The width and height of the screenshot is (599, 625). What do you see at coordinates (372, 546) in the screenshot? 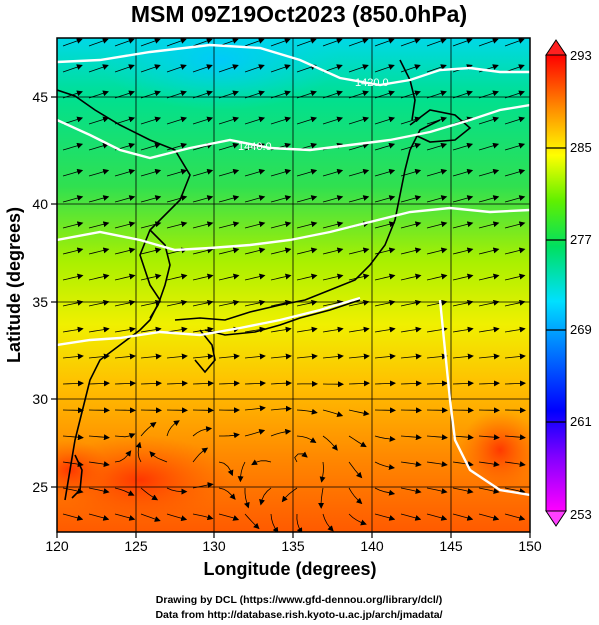
I see `x-tick-label: 140` at bounding box center [372, 546].